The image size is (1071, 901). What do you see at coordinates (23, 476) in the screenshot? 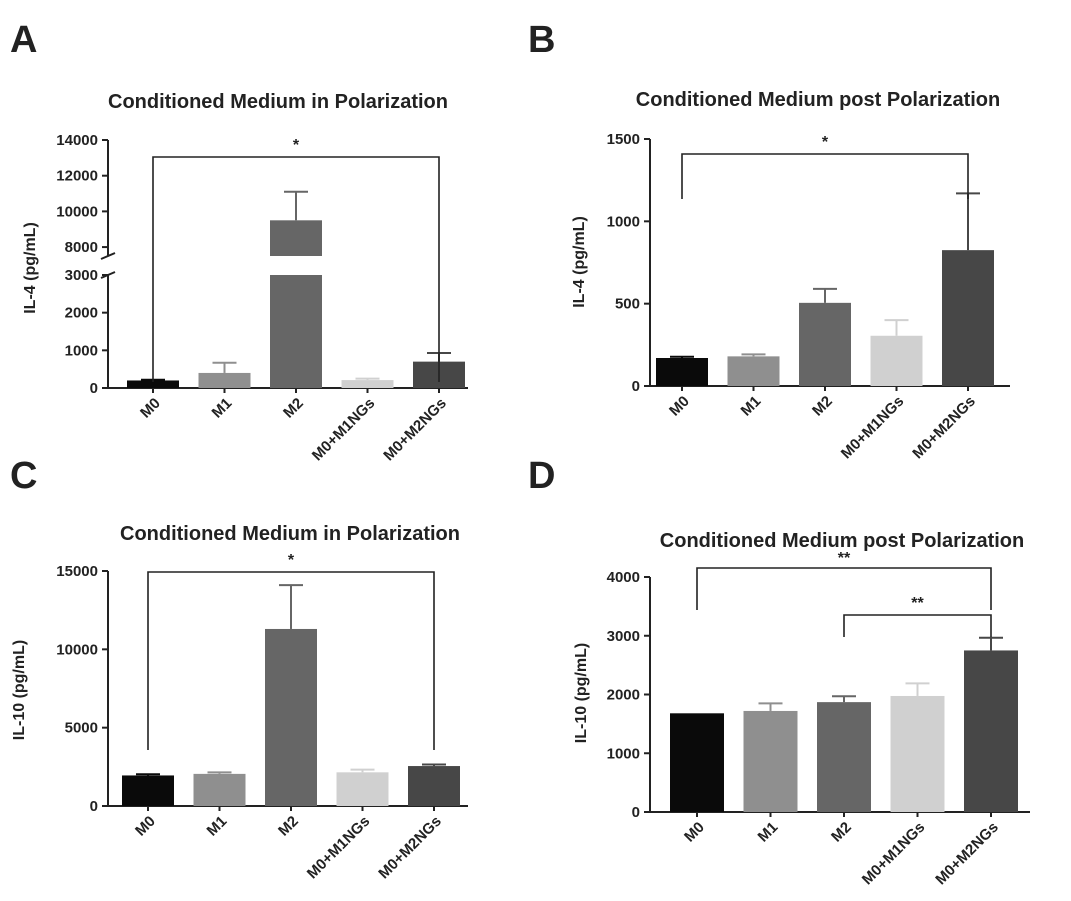
I see `panel-letter-c: C` at bounding box center [23, 476].